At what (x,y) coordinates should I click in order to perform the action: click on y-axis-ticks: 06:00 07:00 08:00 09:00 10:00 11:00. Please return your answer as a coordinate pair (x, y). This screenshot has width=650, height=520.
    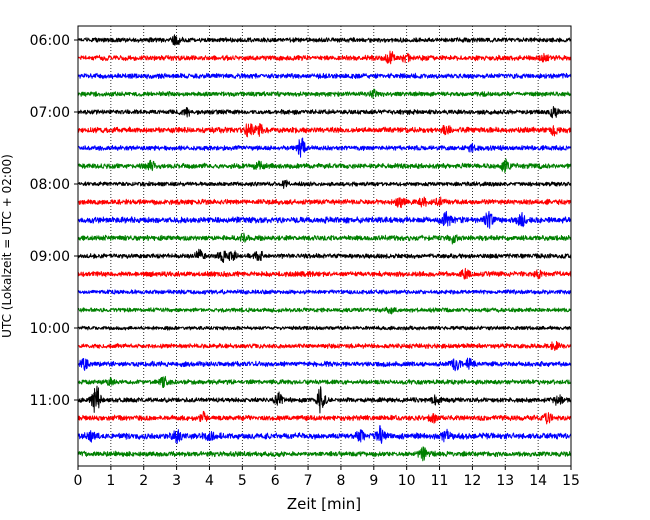
    Looking at the image, I should click on (54, 221).